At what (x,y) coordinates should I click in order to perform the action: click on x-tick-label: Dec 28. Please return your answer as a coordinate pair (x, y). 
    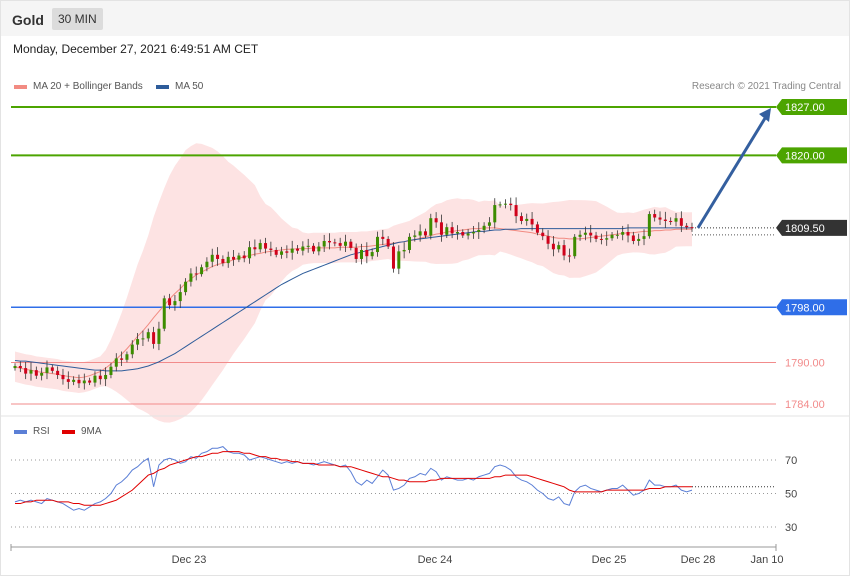
    Looking at the image, I should click on (698, 560).